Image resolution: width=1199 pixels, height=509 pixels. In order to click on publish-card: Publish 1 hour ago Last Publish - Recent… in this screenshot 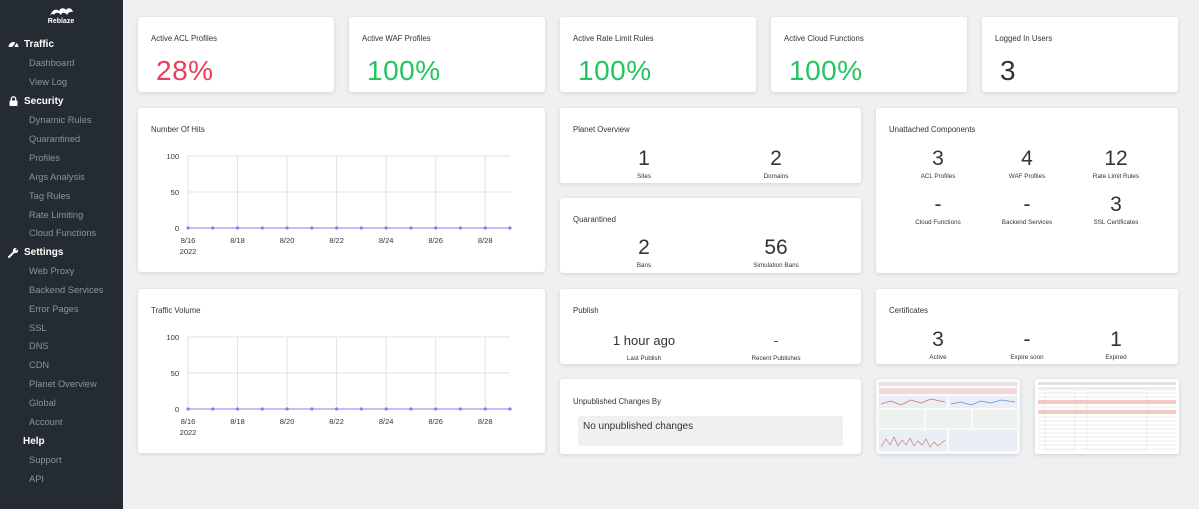, I will do `click(710, 326)`.